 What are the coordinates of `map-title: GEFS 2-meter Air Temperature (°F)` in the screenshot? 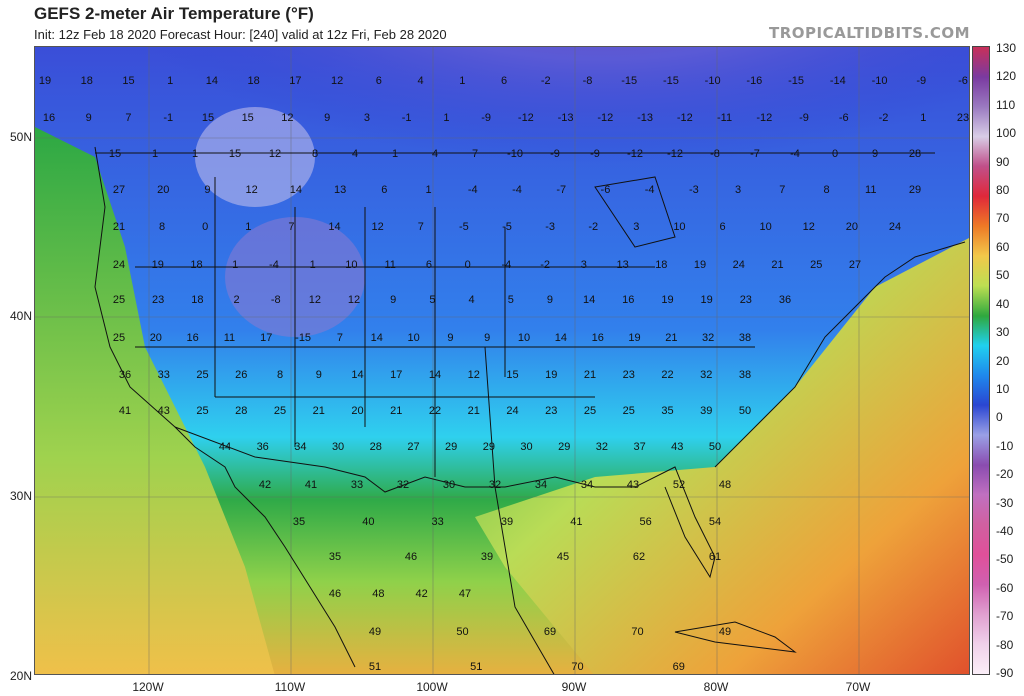 It's located at (174, 13).